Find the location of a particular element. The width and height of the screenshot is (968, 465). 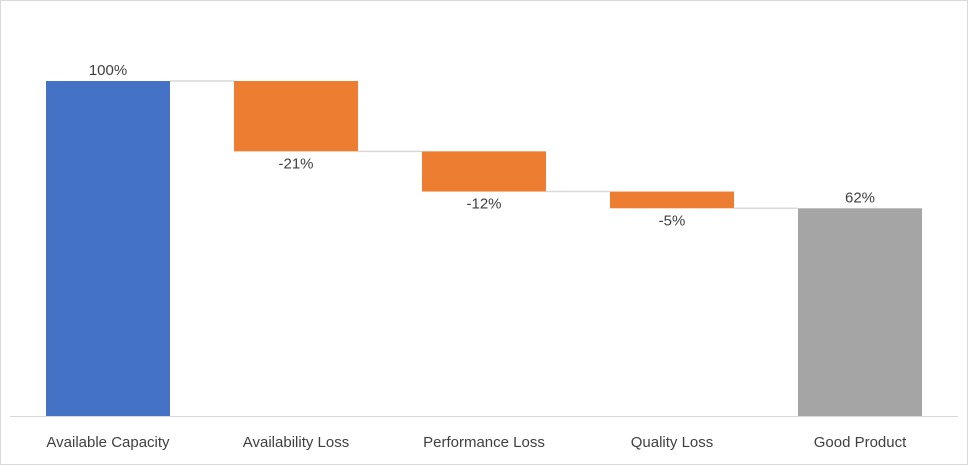

category-label: Available Capacity is located at coordinates (108, 442).